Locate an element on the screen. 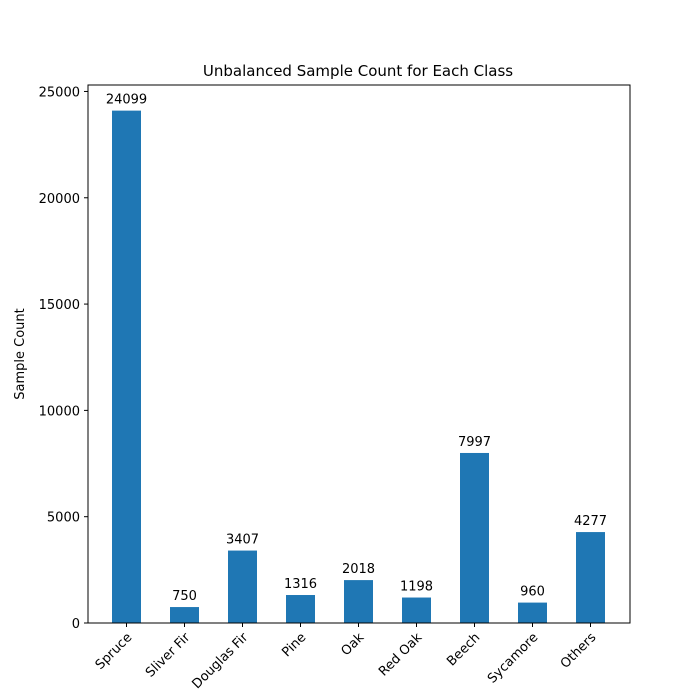 The width and height of the screenshot is (700, 700). bar-oak is located at coordinates (358, 601).